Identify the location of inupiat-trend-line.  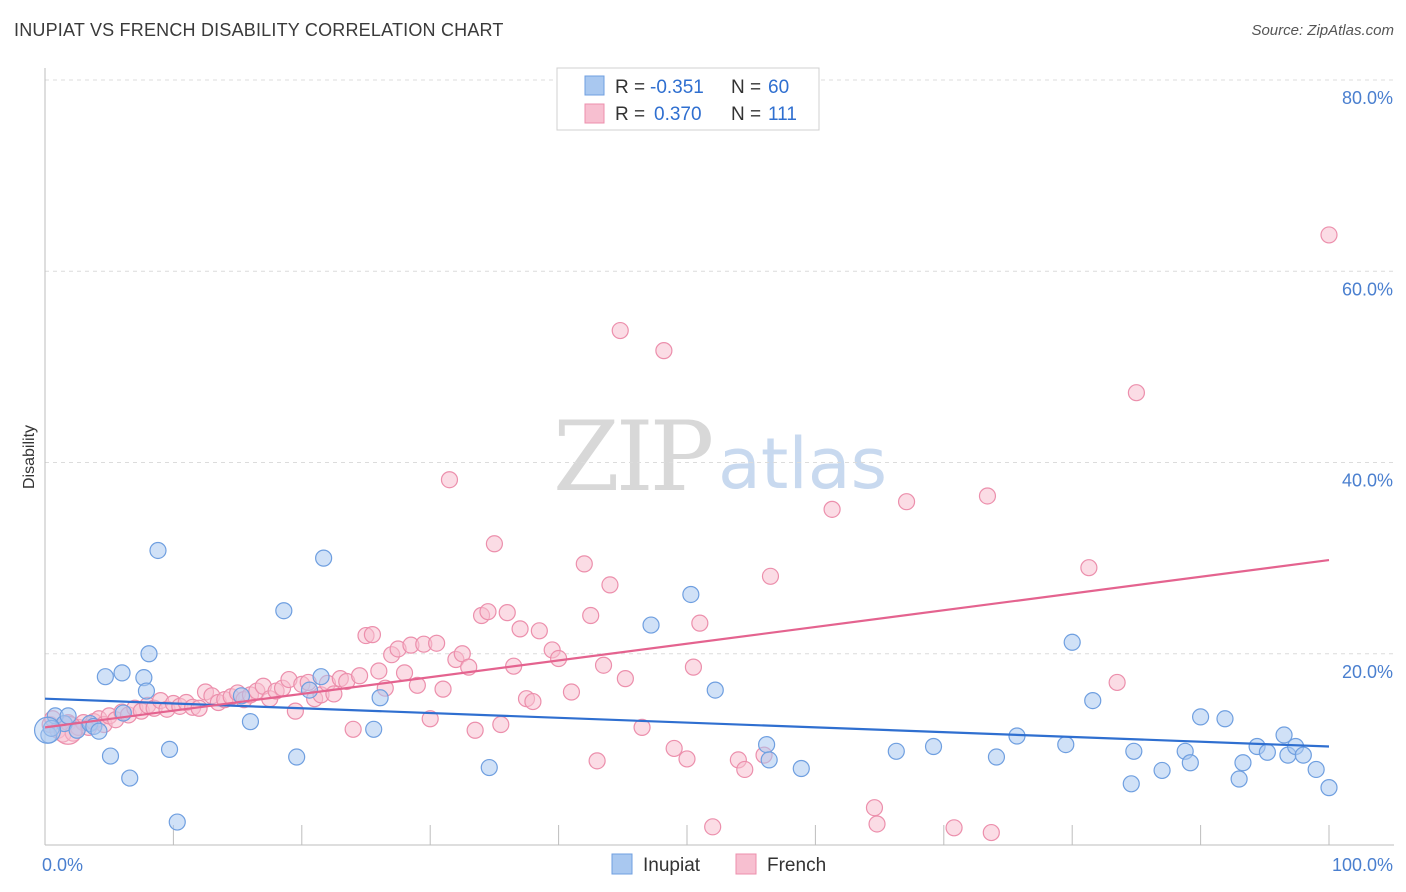
(687, 722).